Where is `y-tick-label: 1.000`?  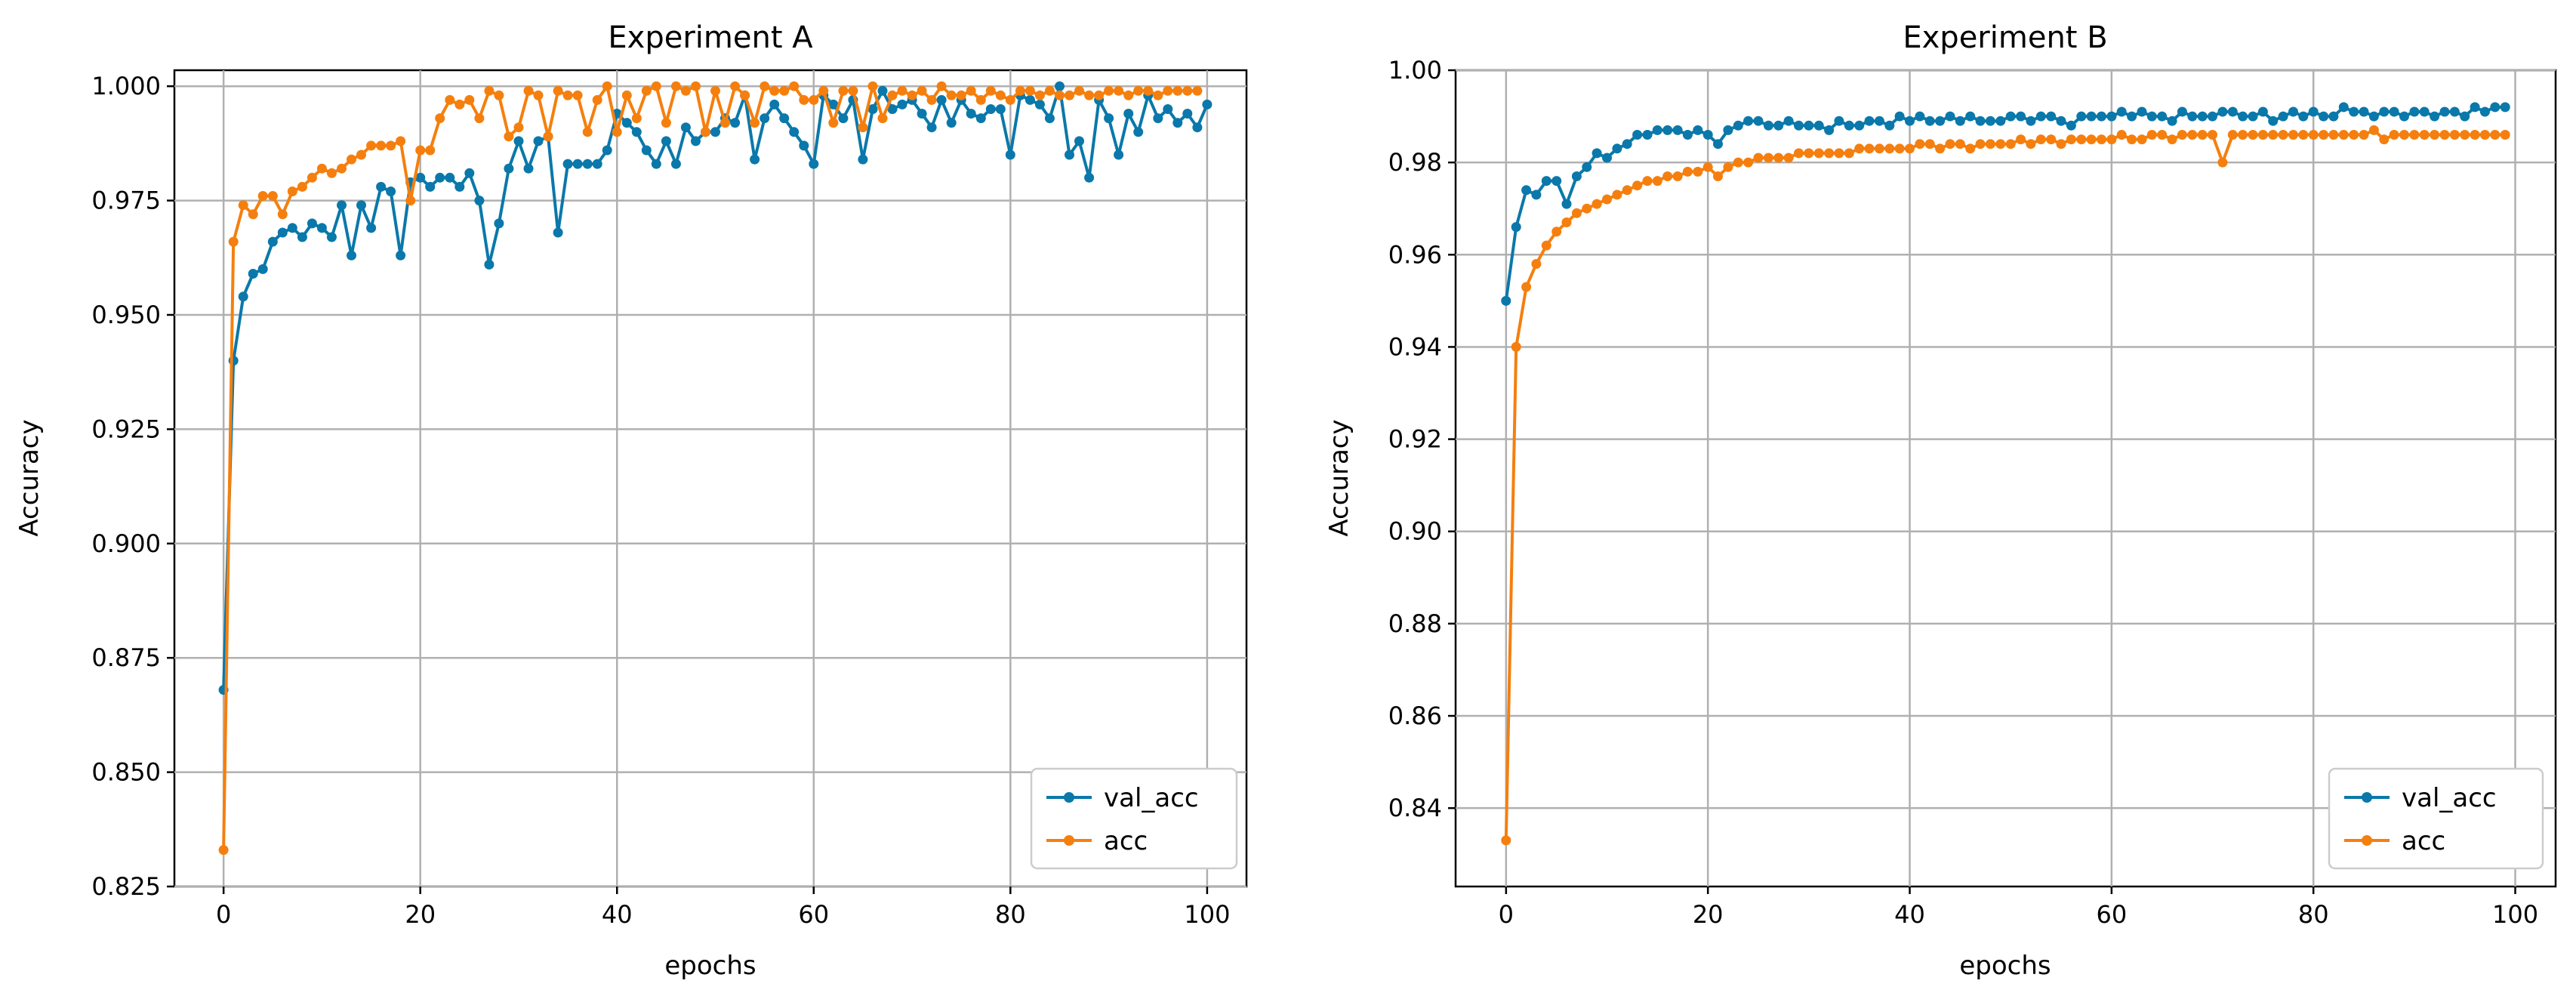 y-tick-label: 1.000 is located at coordinates (126, 86).